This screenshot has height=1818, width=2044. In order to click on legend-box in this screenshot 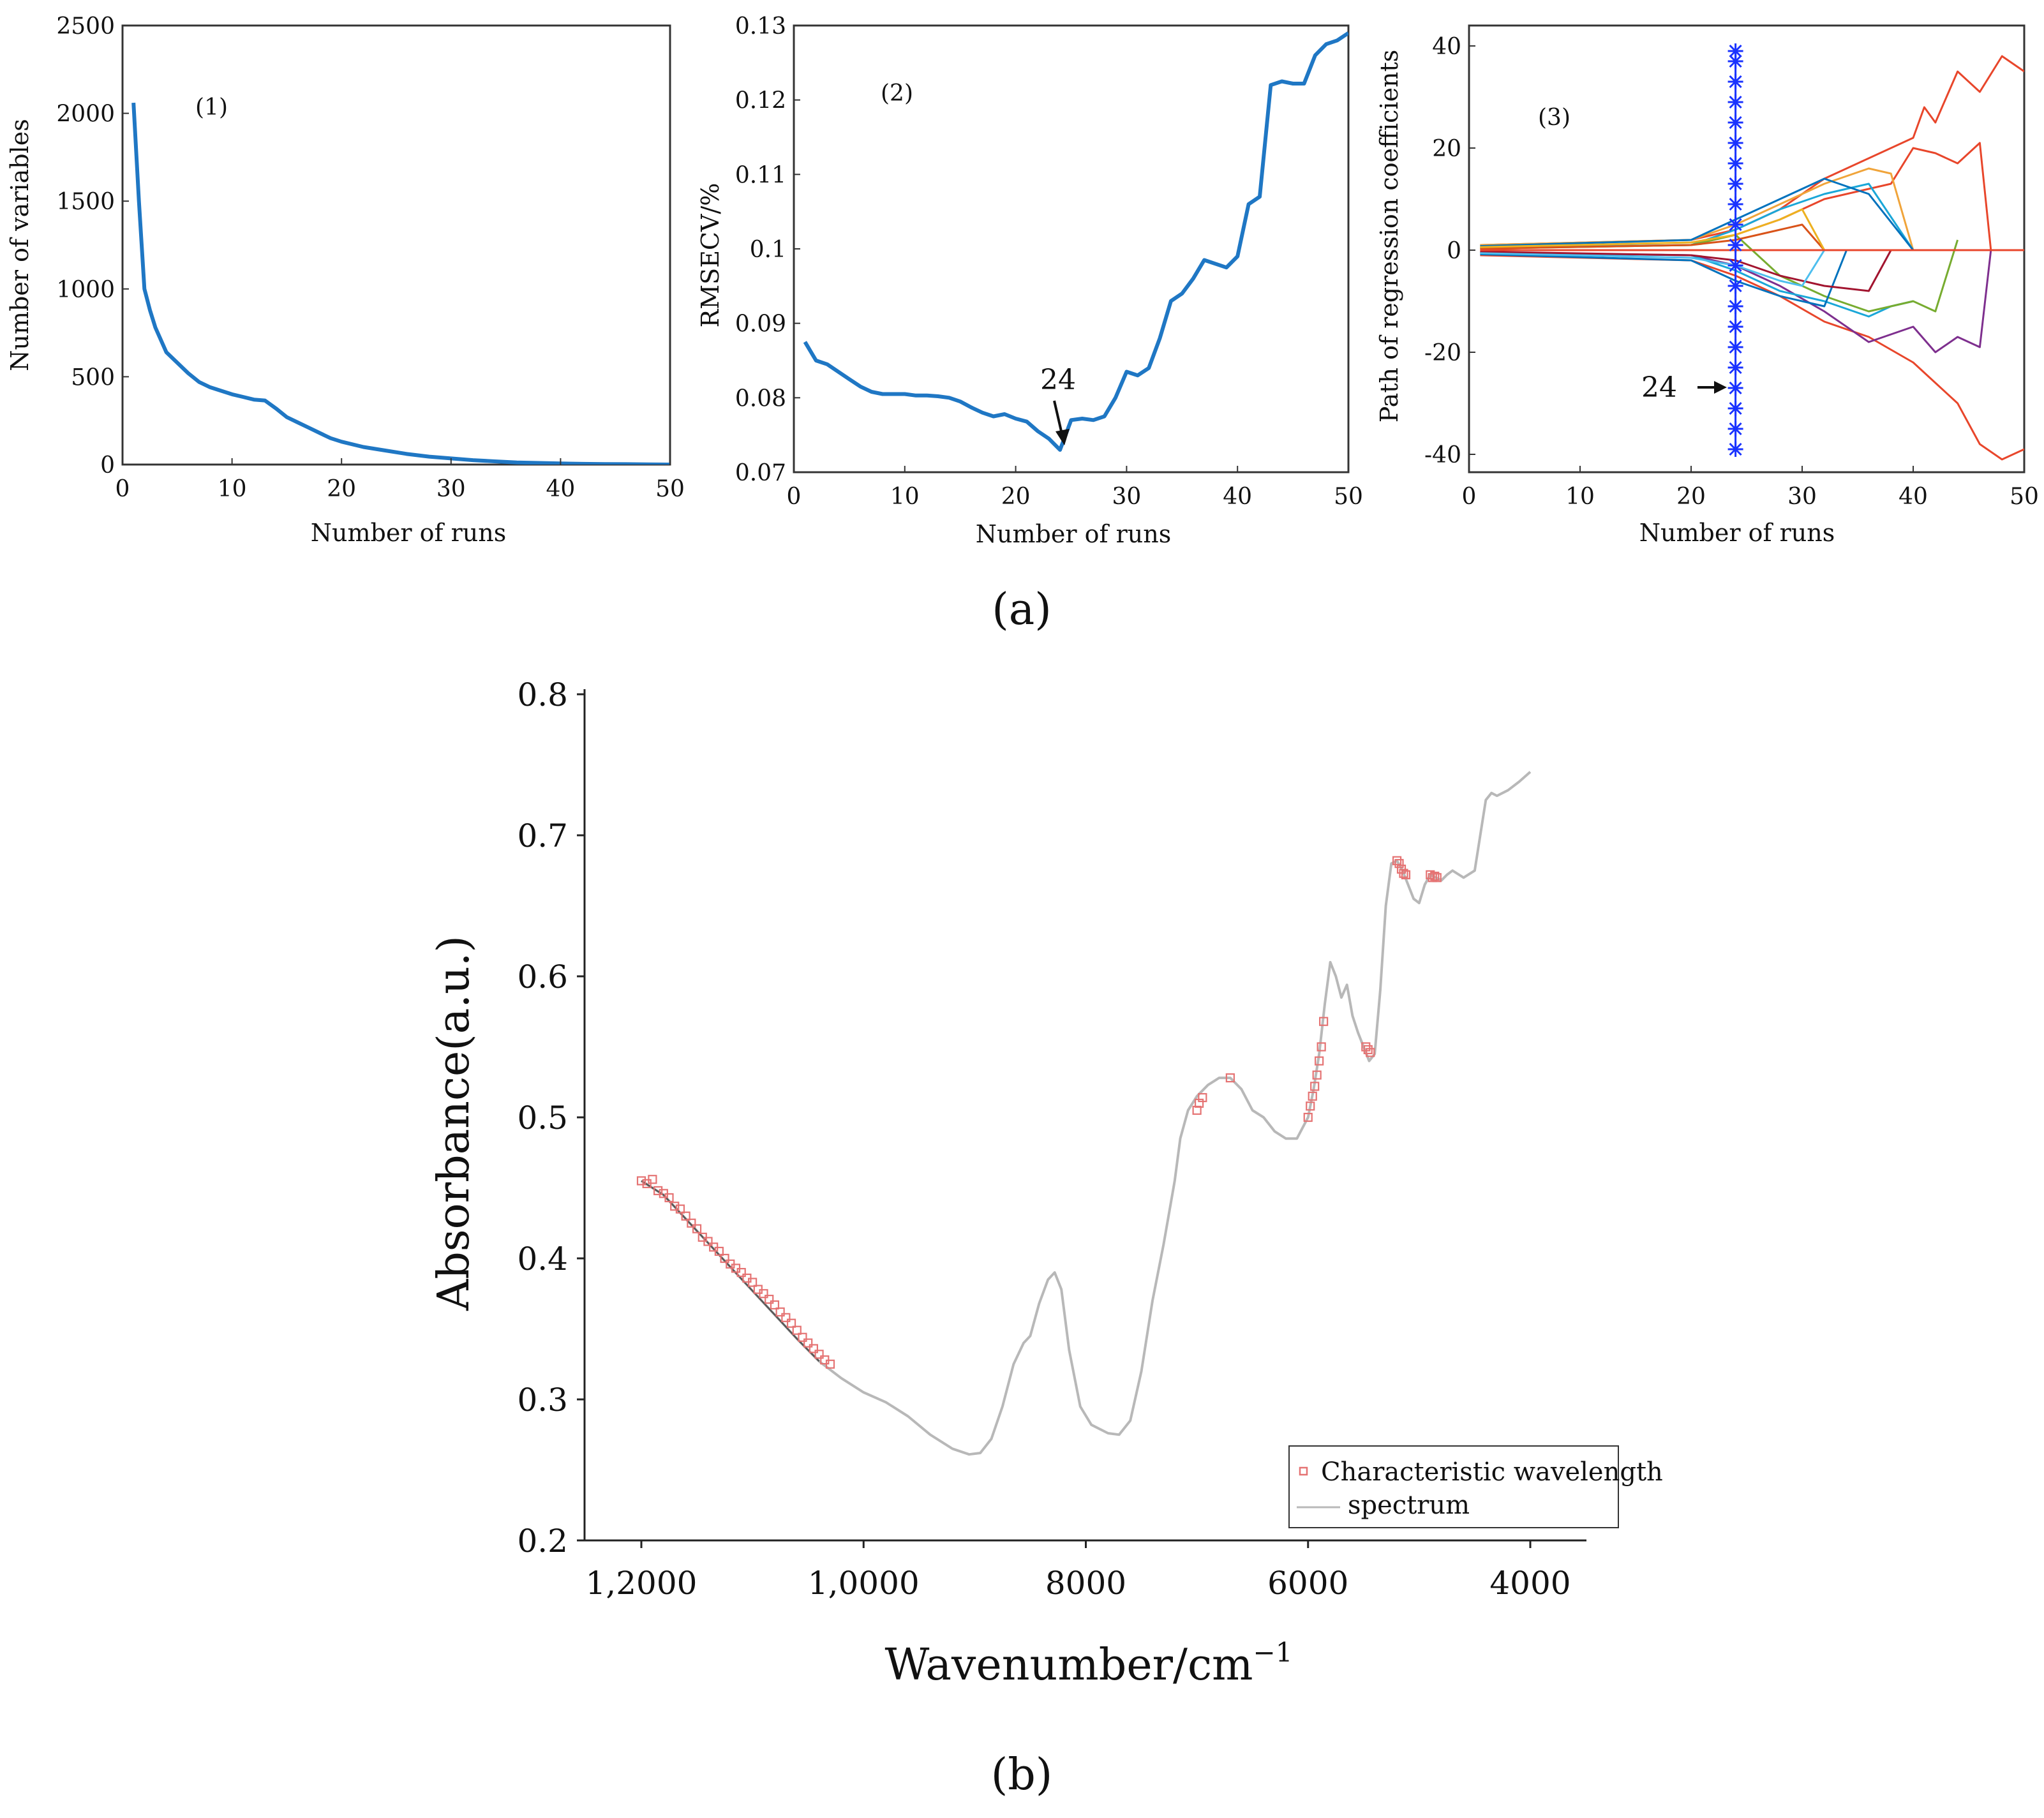, I will do `click(1454, 1486)`.